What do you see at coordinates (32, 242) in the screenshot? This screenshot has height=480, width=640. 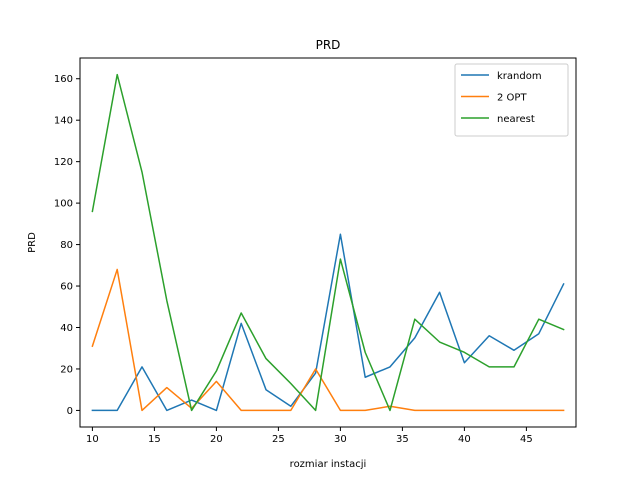 I see `y-axis-title: PRD` at bounding box center [32, 242].